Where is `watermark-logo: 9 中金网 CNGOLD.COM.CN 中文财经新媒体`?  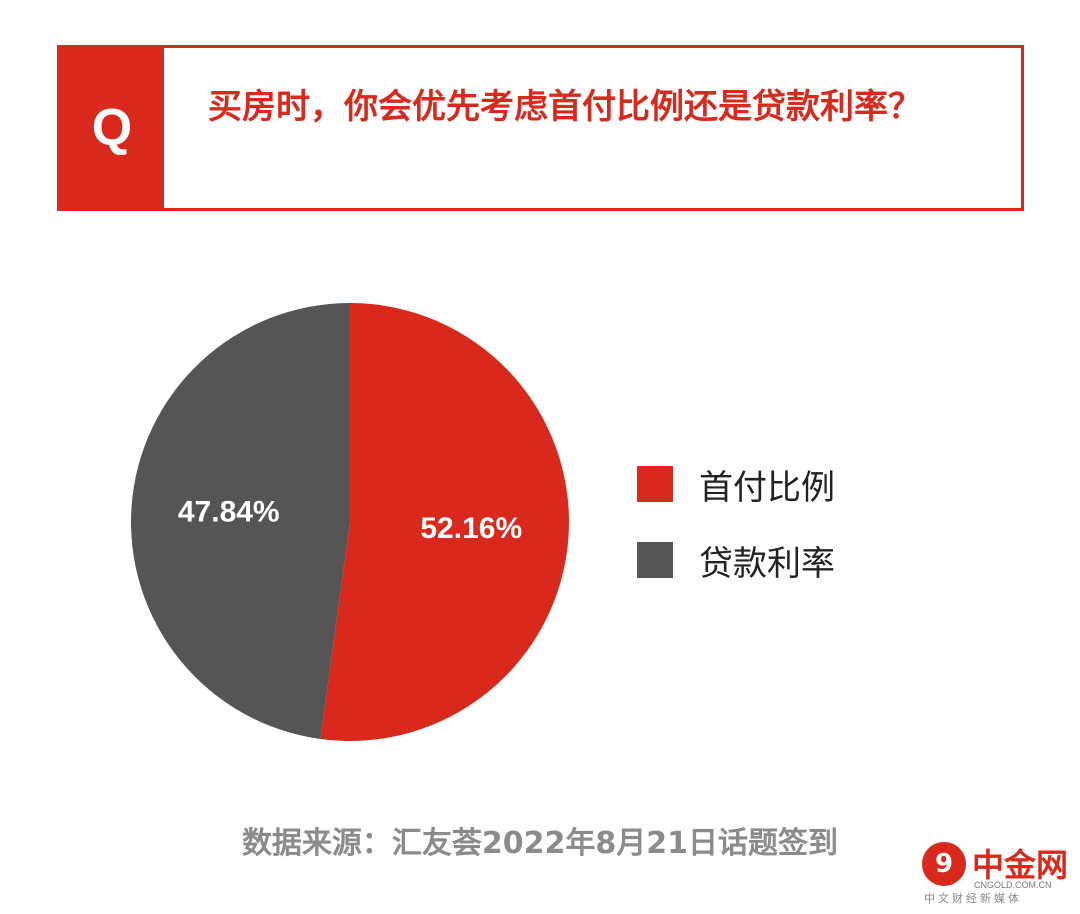
watermark-logo: 9 中金网 CNGOLD.COM.CN 中文财经新媒体 is located at coordinates (995, 873).